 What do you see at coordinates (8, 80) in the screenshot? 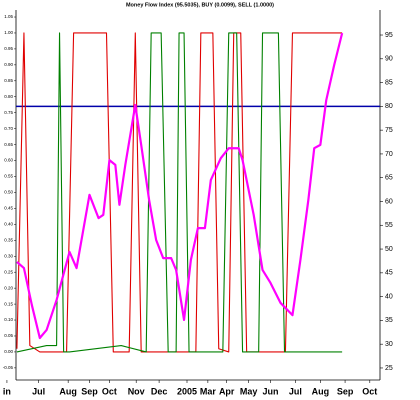
I see `y-tick-label: 0.85` at bounding box center [8, 80].